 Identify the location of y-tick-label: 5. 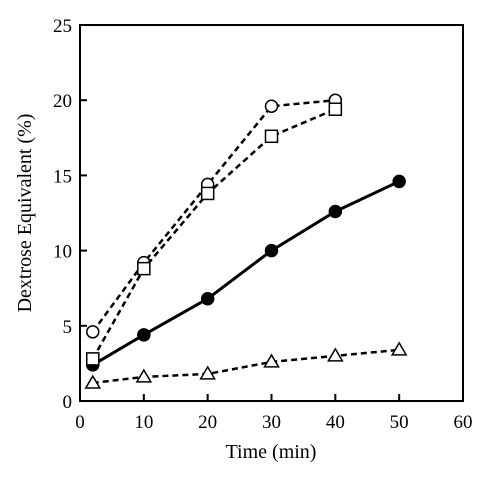
(68, 327).